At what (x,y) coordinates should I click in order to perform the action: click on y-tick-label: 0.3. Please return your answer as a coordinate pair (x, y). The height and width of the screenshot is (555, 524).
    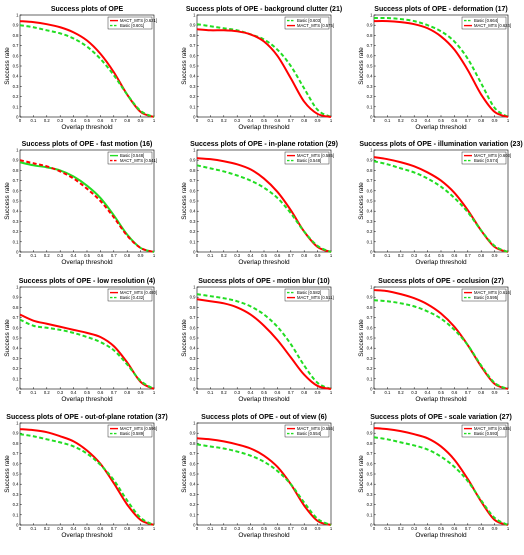
    Looking at the image, I should click on (193, 358).